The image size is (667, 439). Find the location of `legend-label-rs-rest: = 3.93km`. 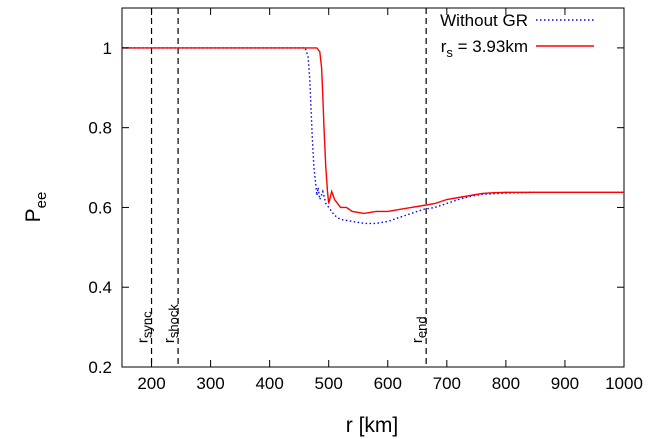

legend-label-rs-rest: = 3.93km is located at coordinates (490, 46).